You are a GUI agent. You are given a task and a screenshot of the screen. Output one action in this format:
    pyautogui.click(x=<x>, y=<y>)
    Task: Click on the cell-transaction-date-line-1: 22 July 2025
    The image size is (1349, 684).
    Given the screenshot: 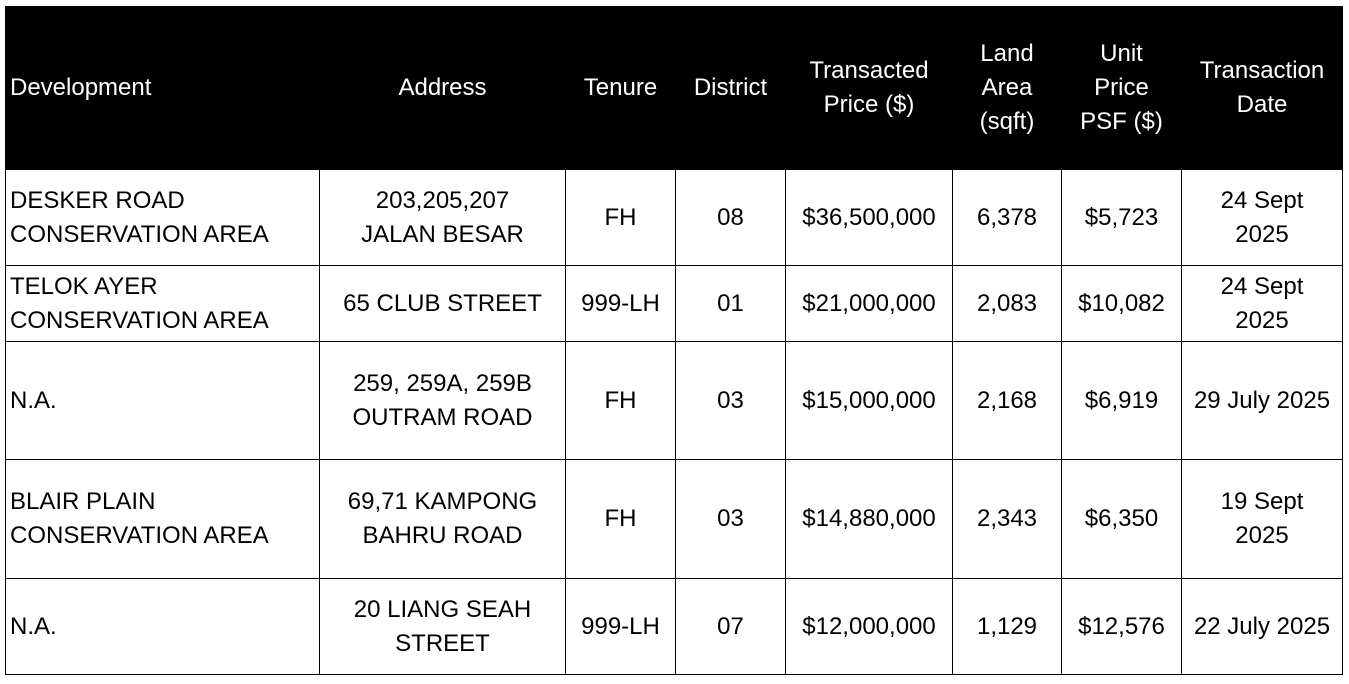 What is the action you would take?
    pyautogui.click(x=1262, y=626)
    